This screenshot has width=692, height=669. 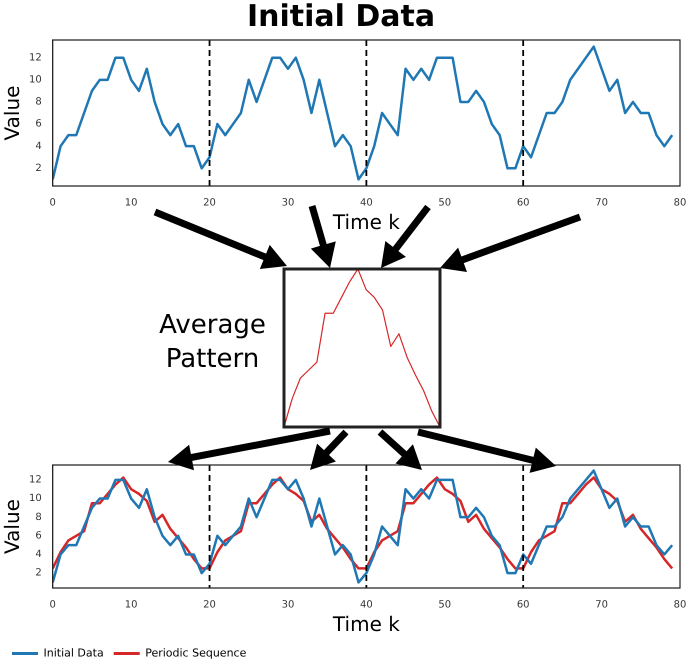 What do you see at coordinates (341, 17) in the screenshot?
I see `chart-title: Initial Data` at bounding box center [341, 17].